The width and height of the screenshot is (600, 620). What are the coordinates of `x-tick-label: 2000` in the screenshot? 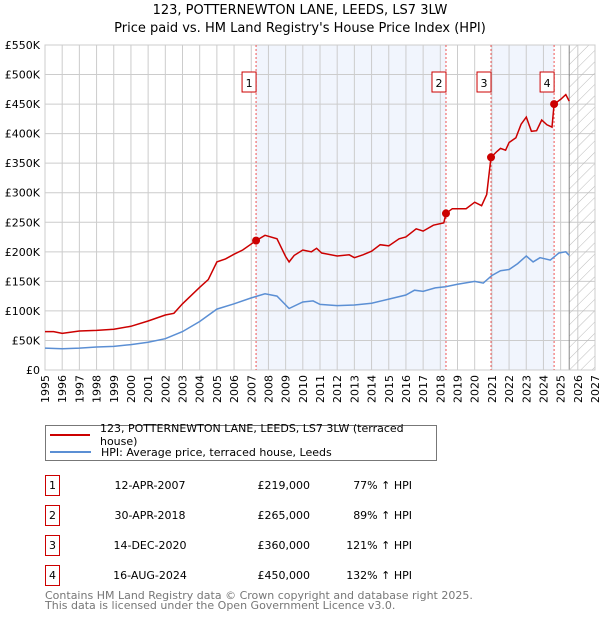 It's located at (131, 389).